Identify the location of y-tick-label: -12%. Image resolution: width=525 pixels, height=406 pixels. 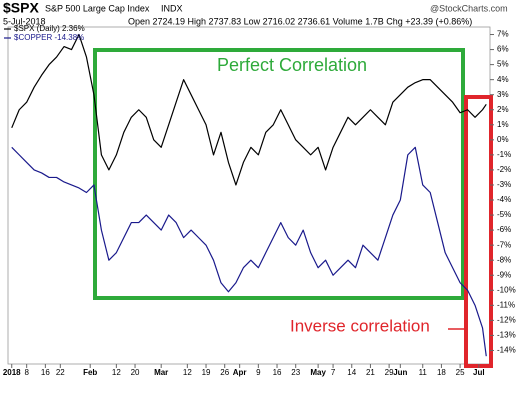
(506, 319).